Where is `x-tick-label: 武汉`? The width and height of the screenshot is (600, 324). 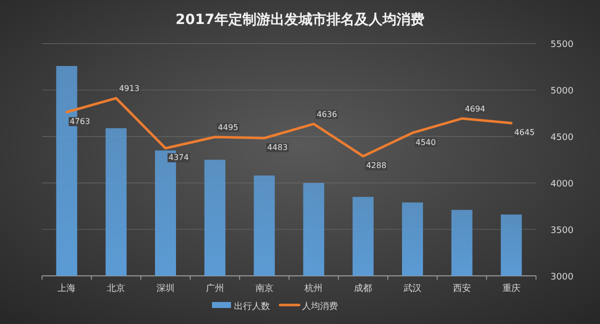 x-tick-label: 武汉 is located at coordinates (413, 288).